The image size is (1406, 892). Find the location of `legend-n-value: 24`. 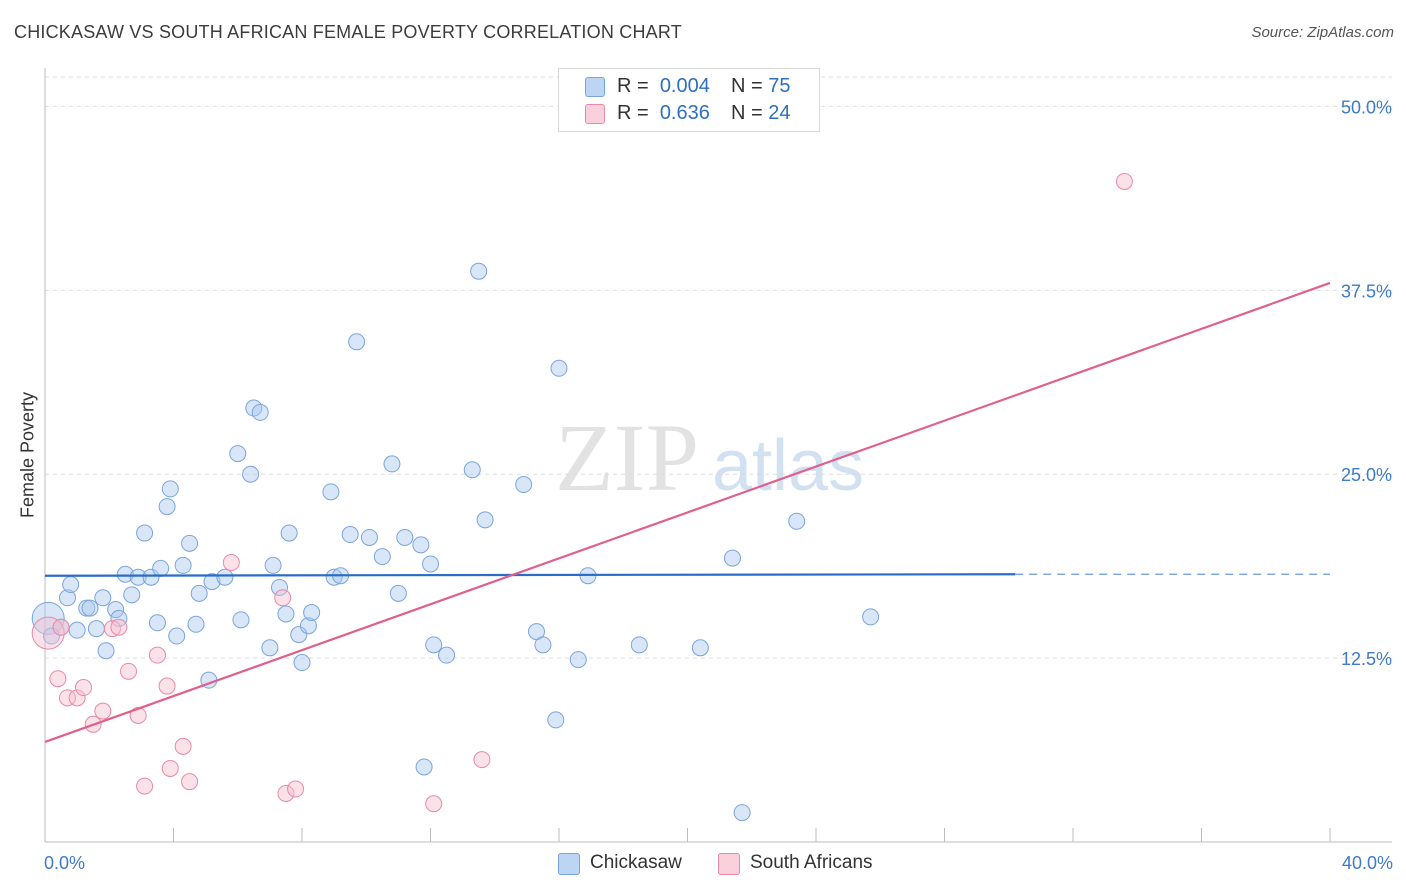

legend-n-value: 24 is located at coordinates (779, 113).